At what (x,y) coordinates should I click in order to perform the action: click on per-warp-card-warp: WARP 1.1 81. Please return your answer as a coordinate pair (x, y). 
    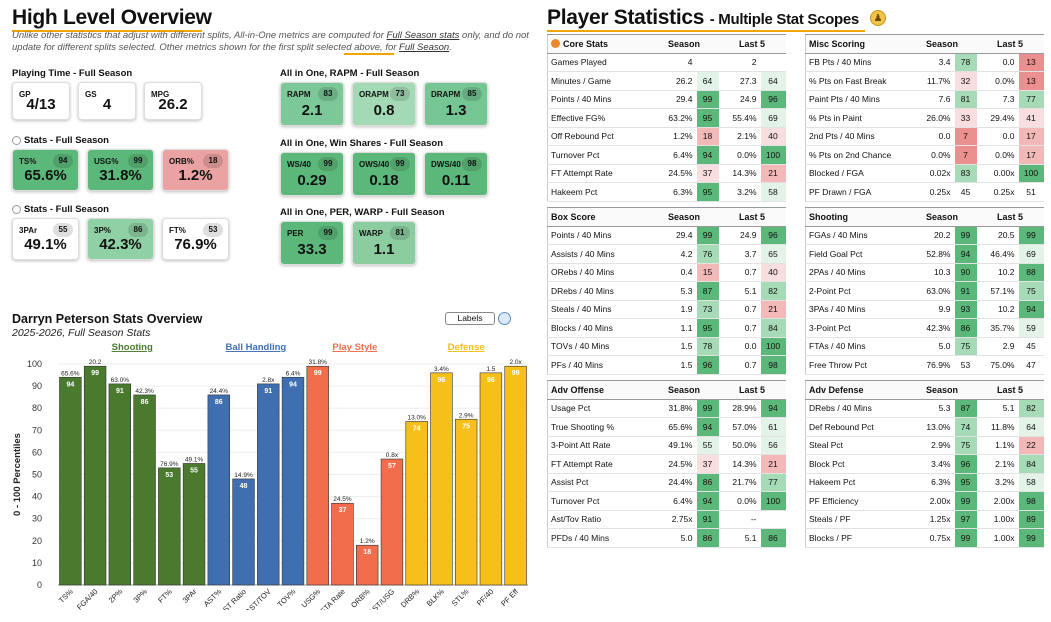
    Looking at the image, I should click on (384, 243).